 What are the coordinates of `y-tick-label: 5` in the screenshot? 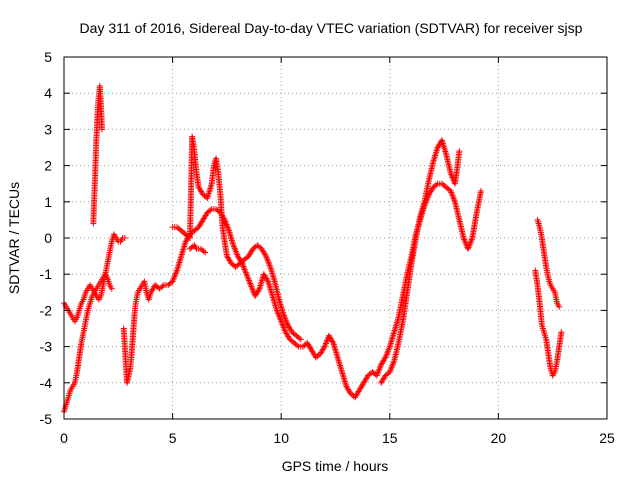 It's located at (48, 57).